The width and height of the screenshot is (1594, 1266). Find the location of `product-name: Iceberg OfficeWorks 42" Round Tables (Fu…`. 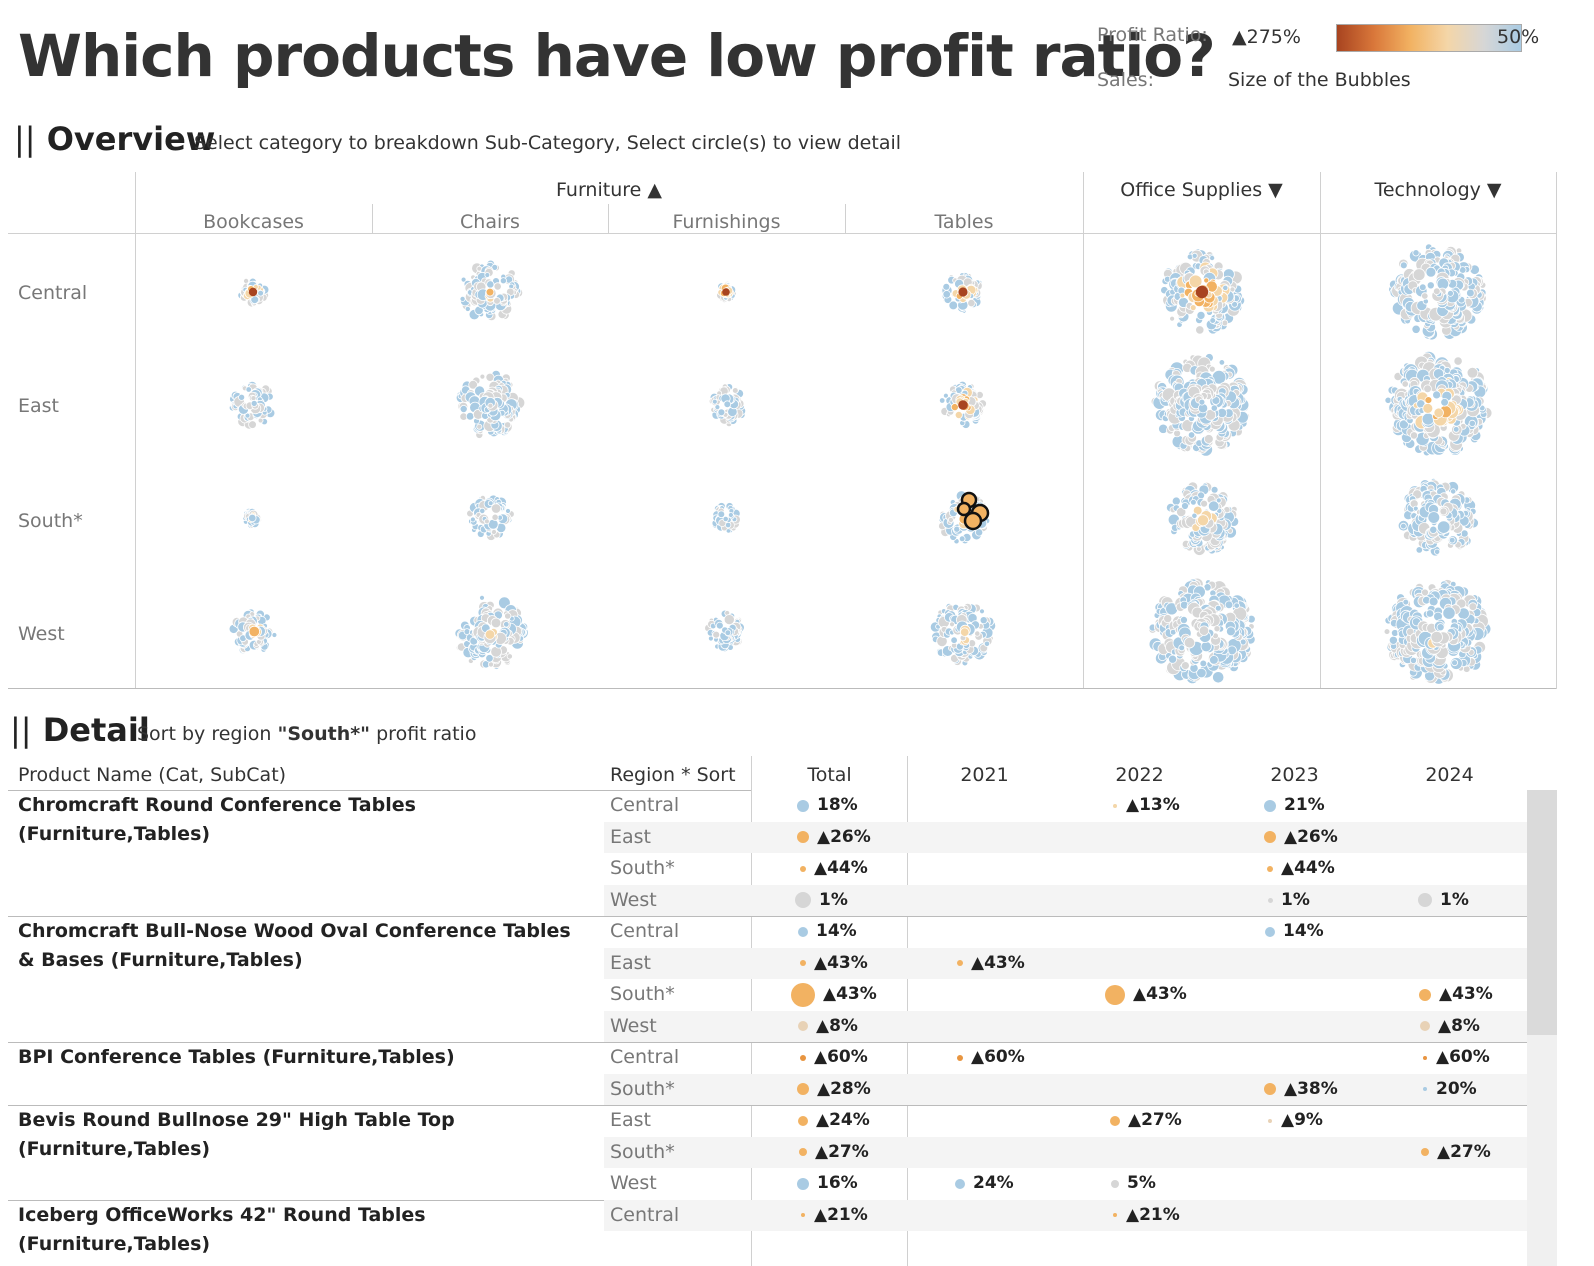

product-name: Iceberg OfficeWorks 42" Round Tables (Fu… is located at coordinates (222, 1229).